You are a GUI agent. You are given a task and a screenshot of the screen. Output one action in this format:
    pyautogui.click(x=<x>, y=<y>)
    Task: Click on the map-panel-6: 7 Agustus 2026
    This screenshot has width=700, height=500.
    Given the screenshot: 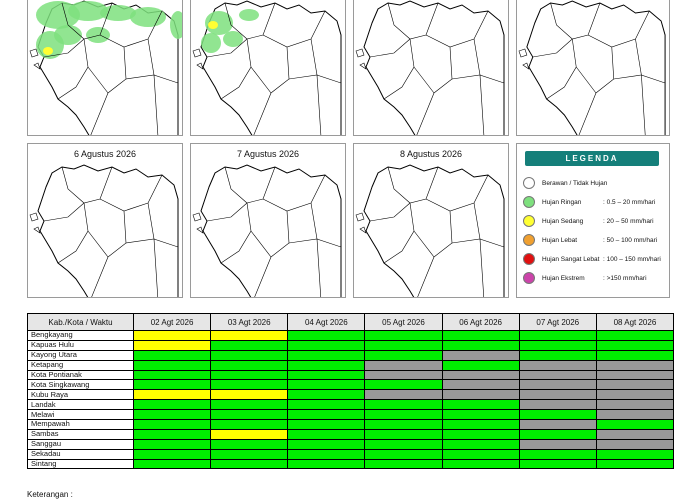 What is the action you would take?
    pyautogui.click(x=268, y=220)
    